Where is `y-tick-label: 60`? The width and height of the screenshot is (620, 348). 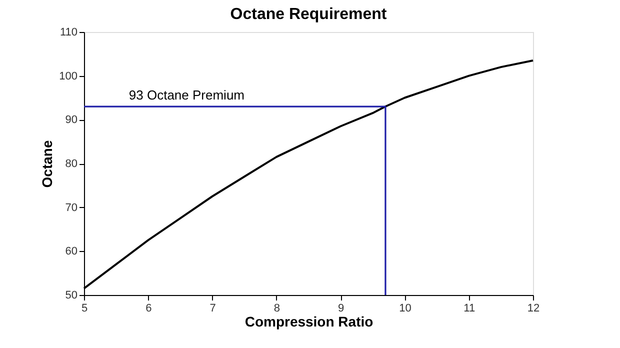 y-tick-label: 60 is located at coordinates (71, 252).